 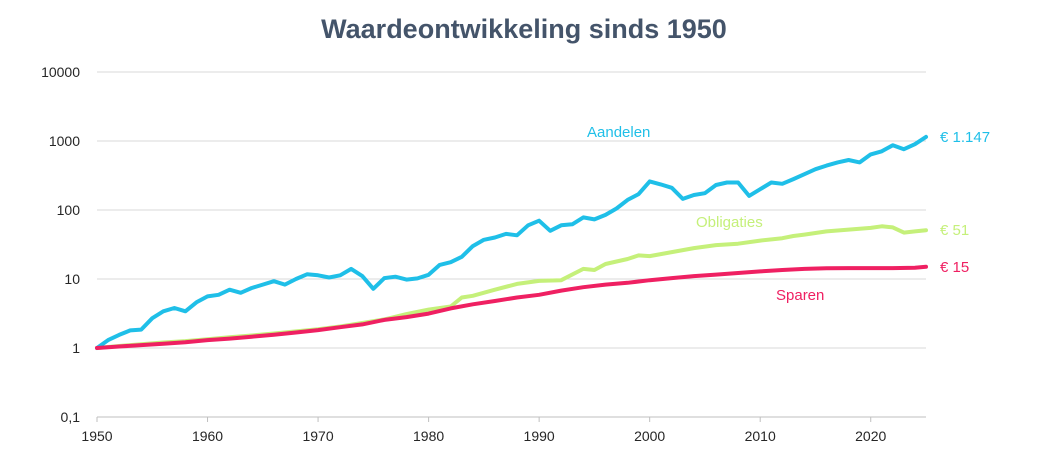 I want to click on x-tick-label: 1960, so click(x=207, y=436).